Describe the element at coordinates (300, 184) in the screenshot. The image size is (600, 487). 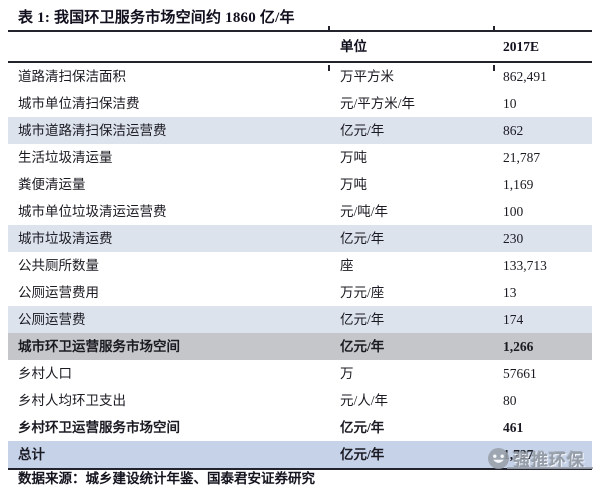
I see `table-row: 粪便清运量 万吨 1,169` at that location.